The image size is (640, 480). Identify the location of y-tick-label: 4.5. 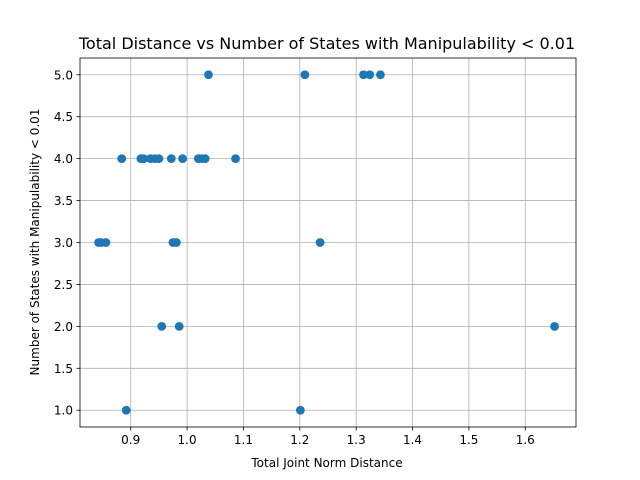
(63, 117).